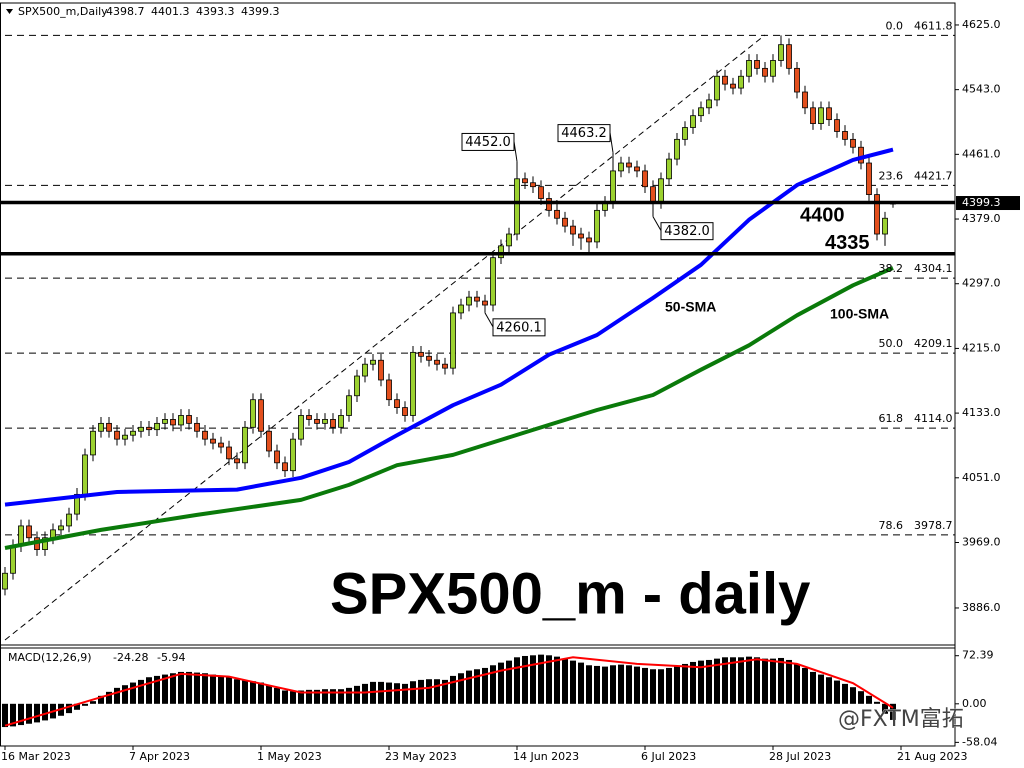 The height and width of the screenshot is (768, 1024). I want to click on macd-y-tick-label: 0.00, so click(974, 703).